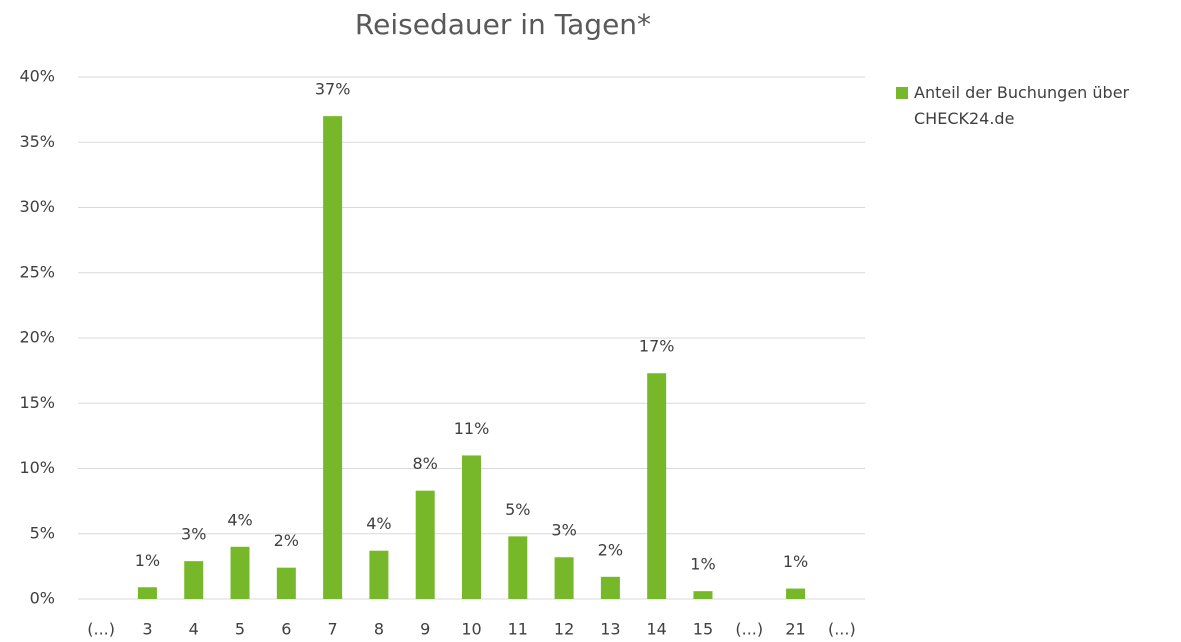  Describe the element at coordinates (240, 629) in the screenshot. I see `x-tick-label: 5` at that location.